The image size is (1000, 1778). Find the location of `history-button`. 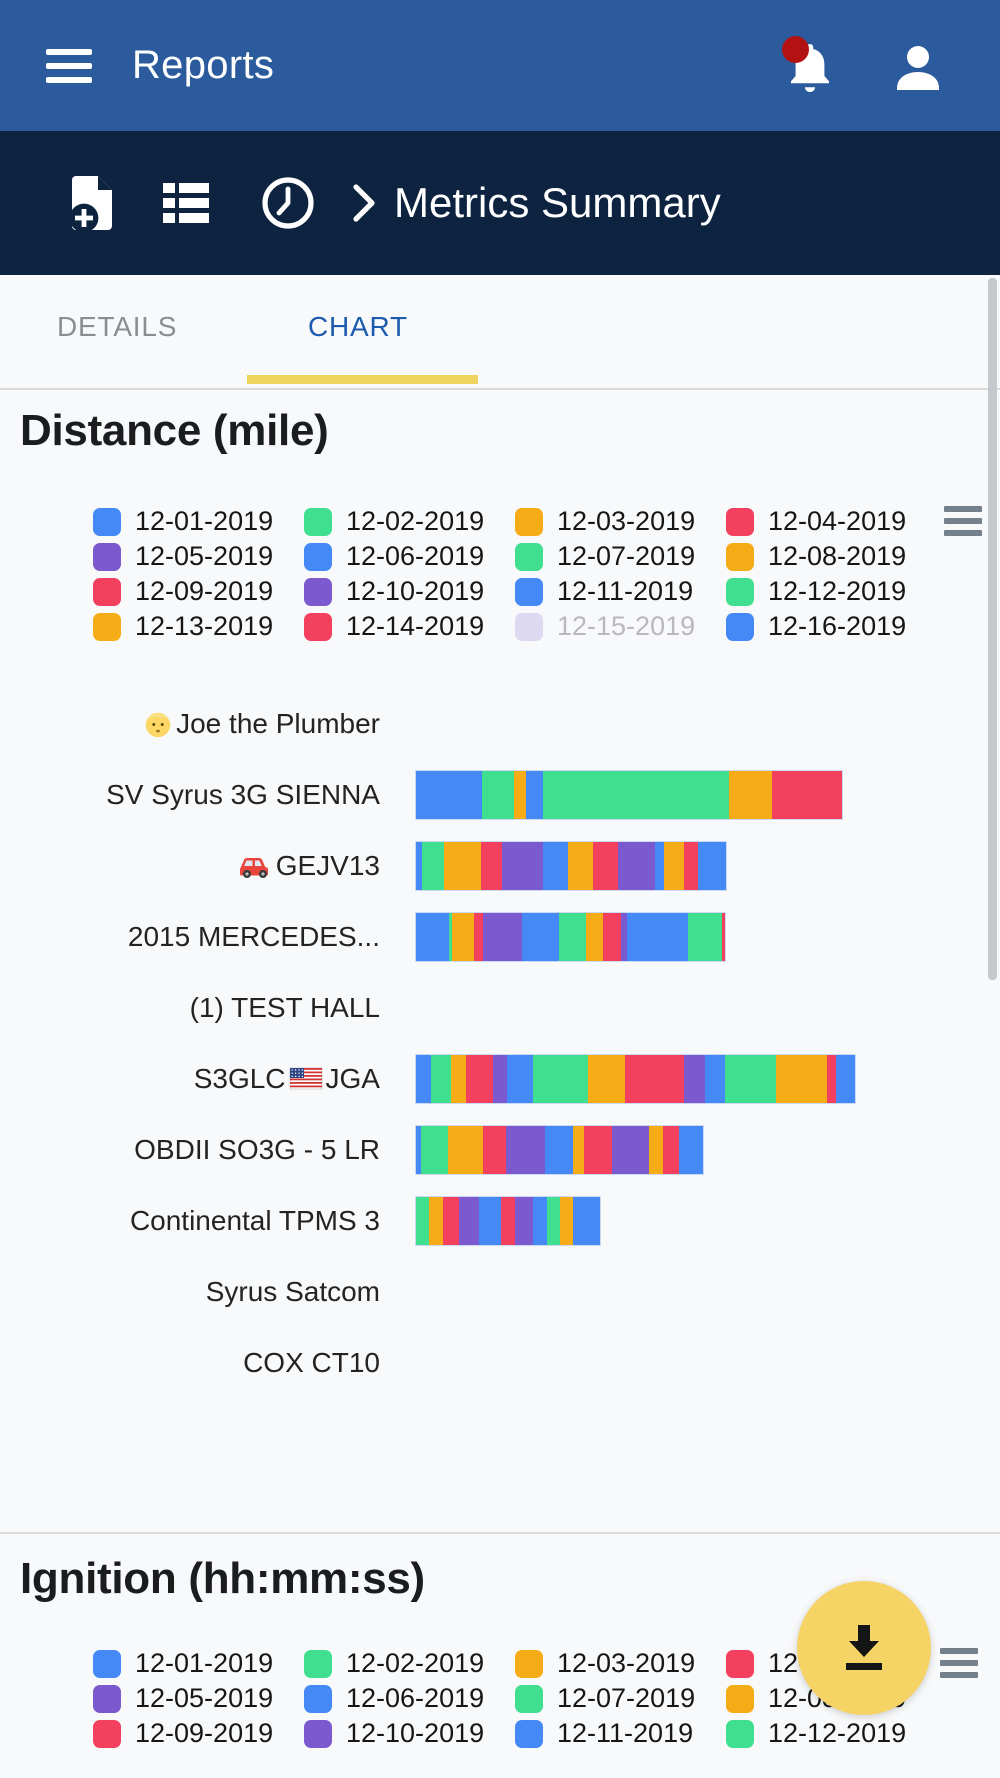

history-button is located at coordinates (288, 203).